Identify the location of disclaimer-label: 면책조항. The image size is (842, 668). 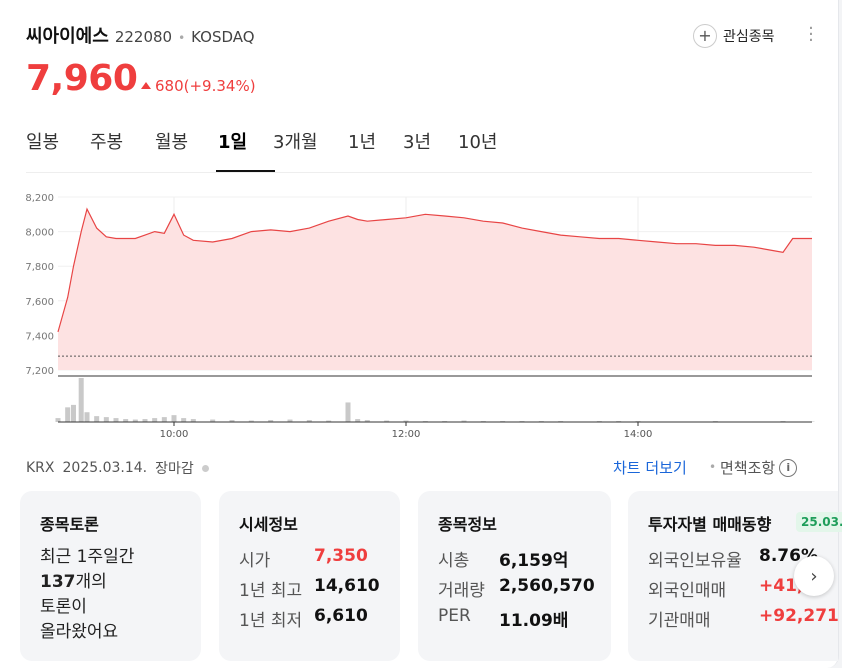
(748, 468).